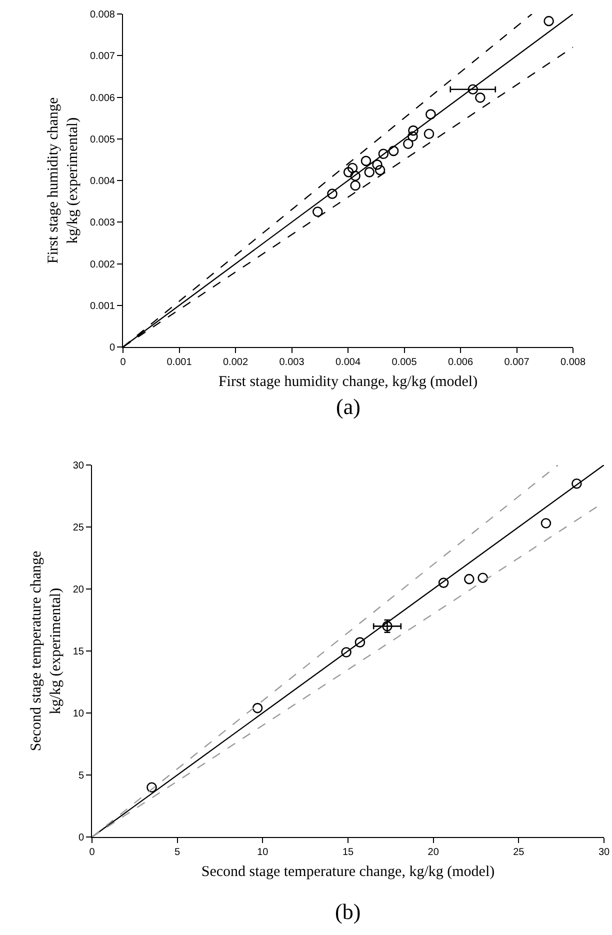  Describe the element at coordinates (78, 714) in the screenshot. I see `y-tick-label: 10` at that location.